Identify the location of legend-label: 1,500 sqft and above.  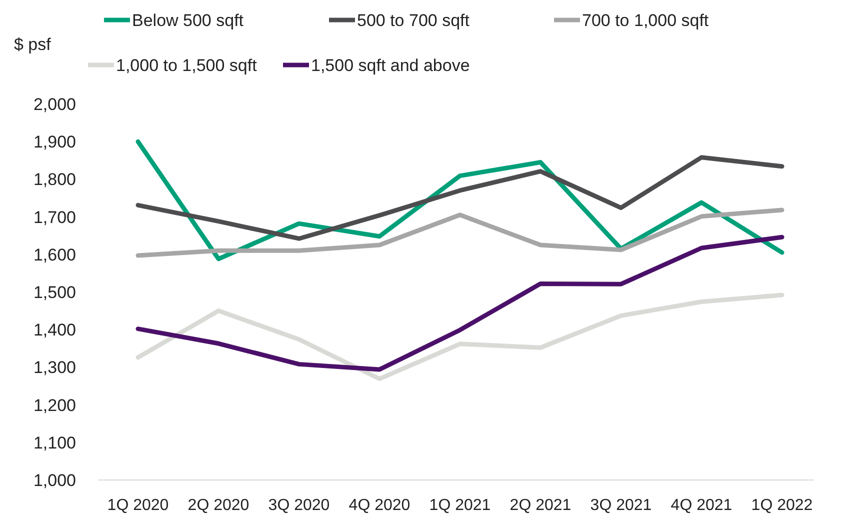
(390, 65).